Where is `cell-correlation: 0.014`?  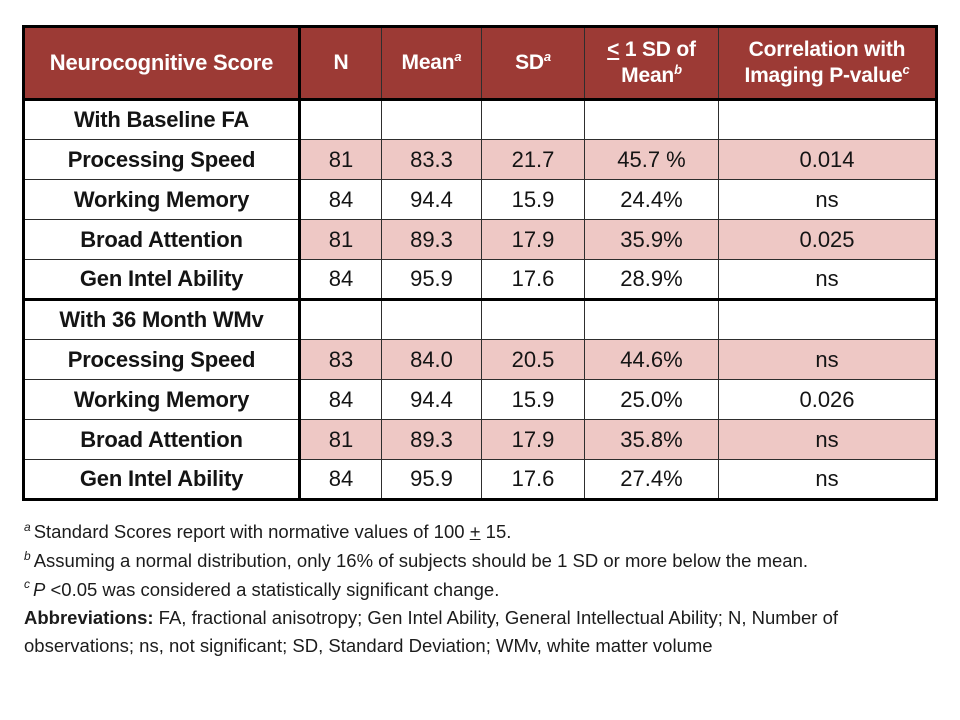
cell-correlation: 0.014 is located at coordinates (827, 159).